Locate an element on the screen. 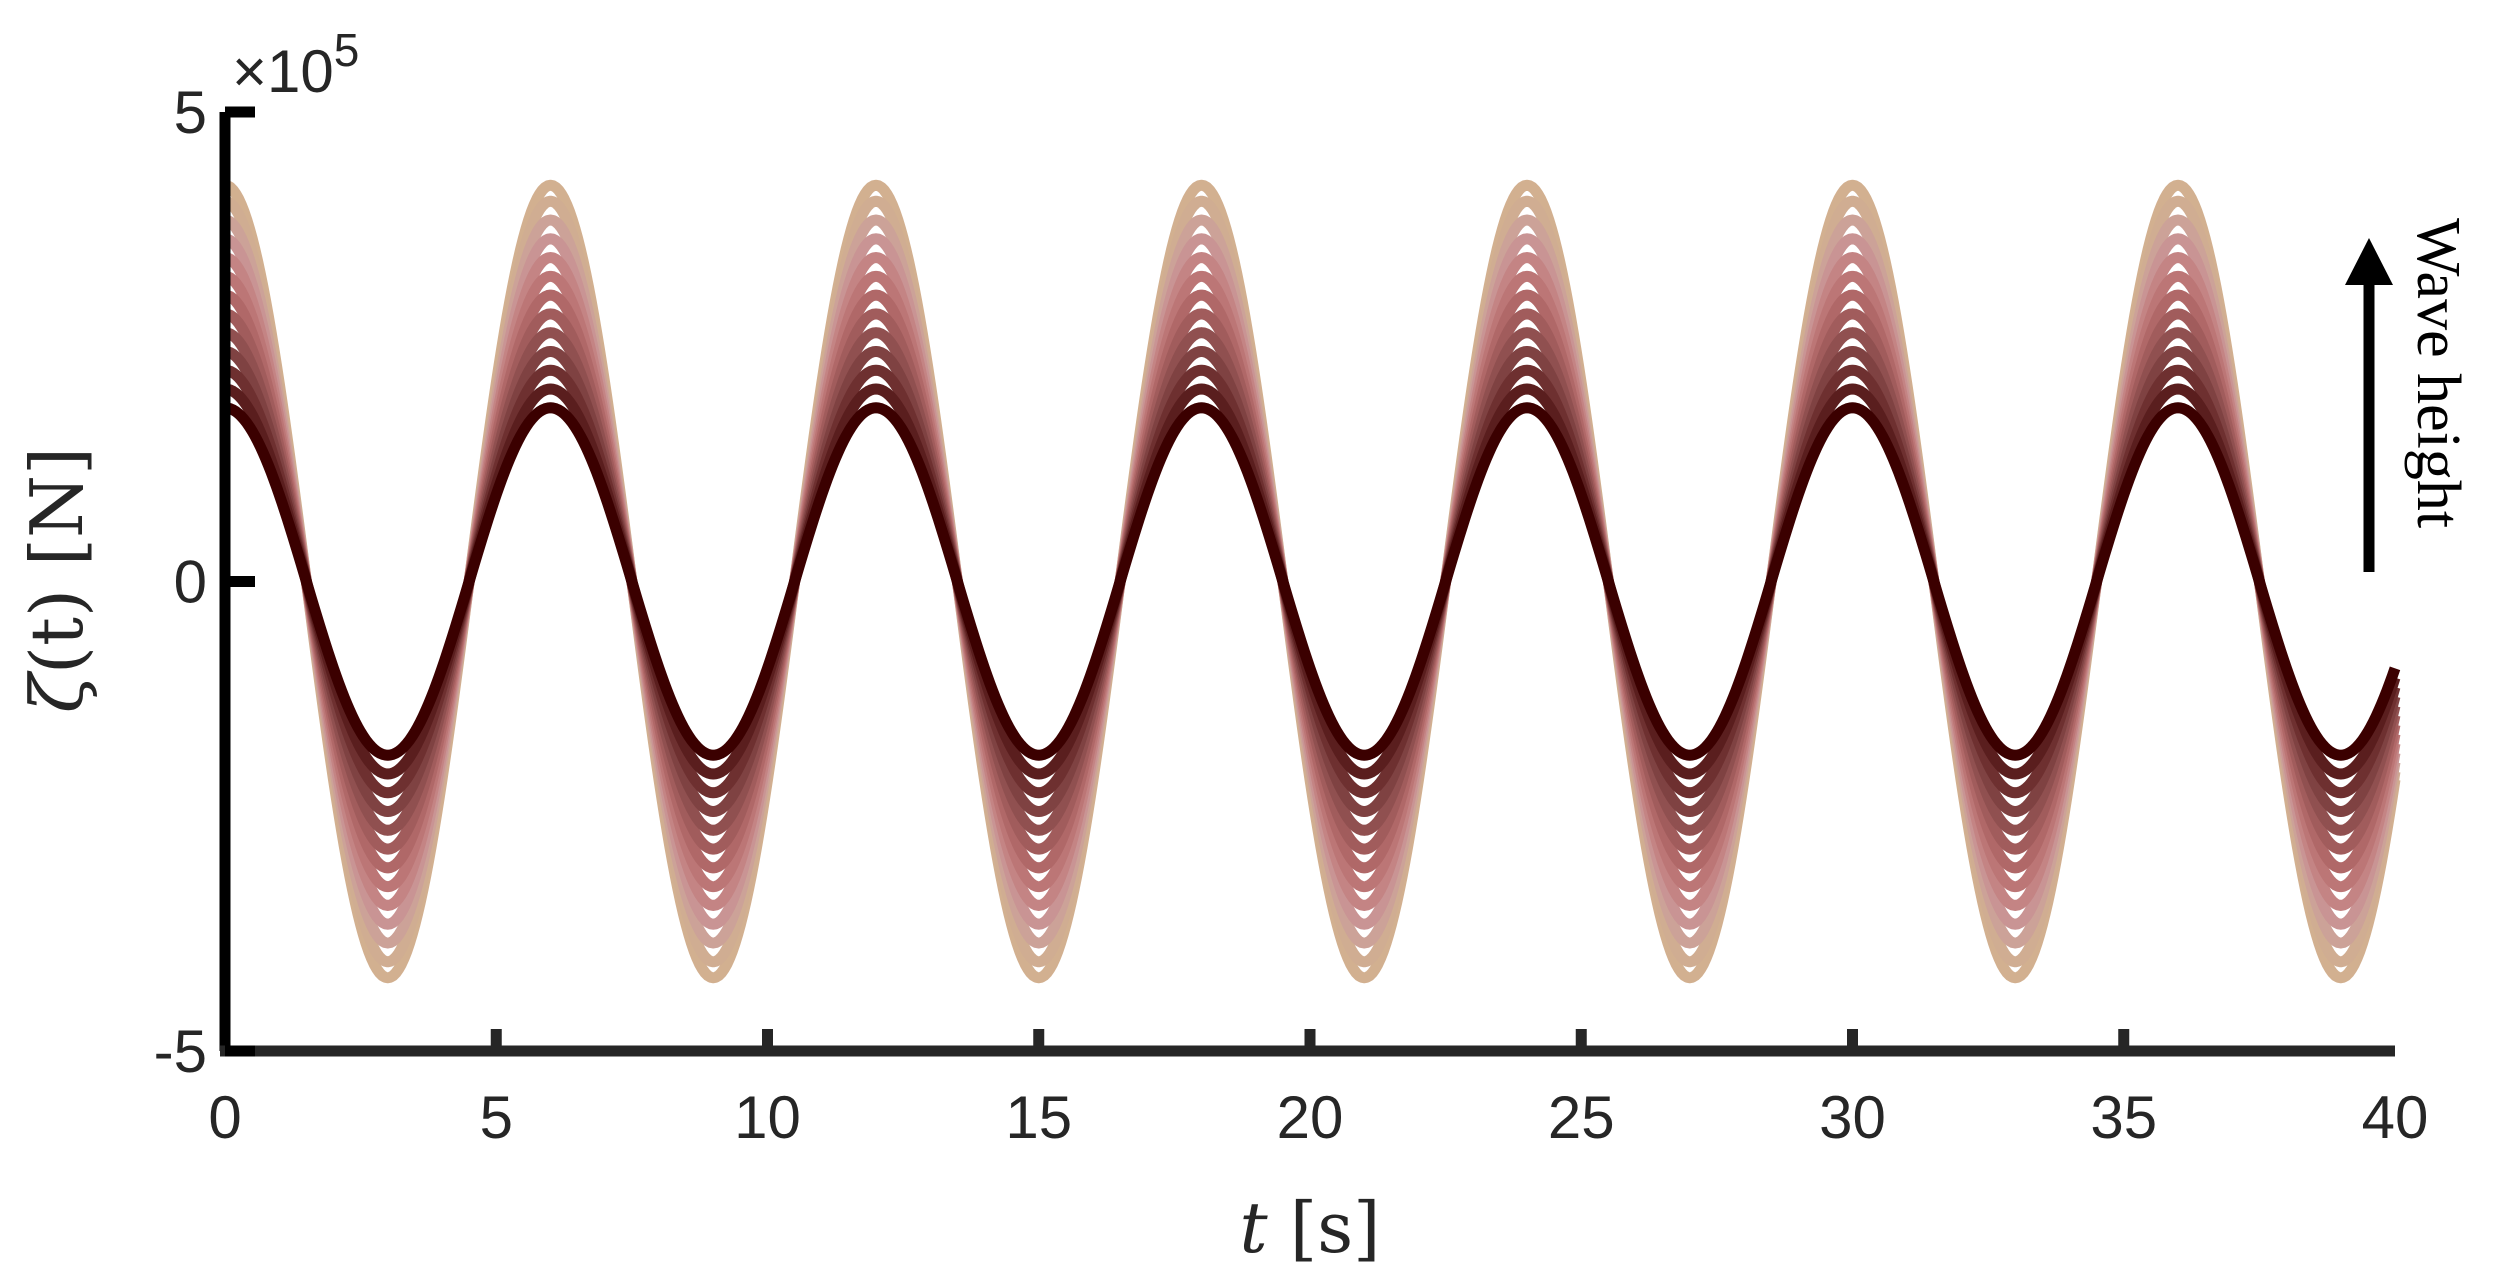 The width and height of the screenshot is (2514, 1284). x-tick-label: 5 is located at coordinates (496, 1117).